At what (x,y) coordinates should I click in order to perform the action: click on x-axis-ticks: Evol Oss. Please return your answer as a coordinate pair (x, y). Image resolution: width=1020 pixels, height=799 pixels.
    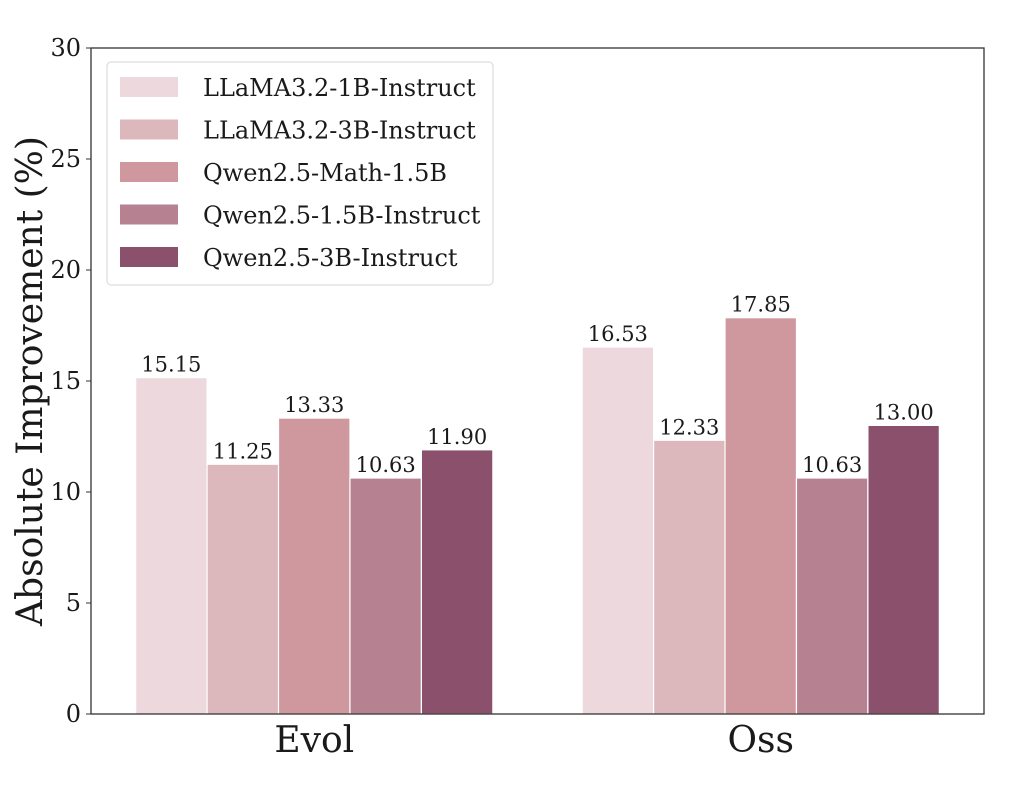
    Looking at the image, I should click on (534, 740).